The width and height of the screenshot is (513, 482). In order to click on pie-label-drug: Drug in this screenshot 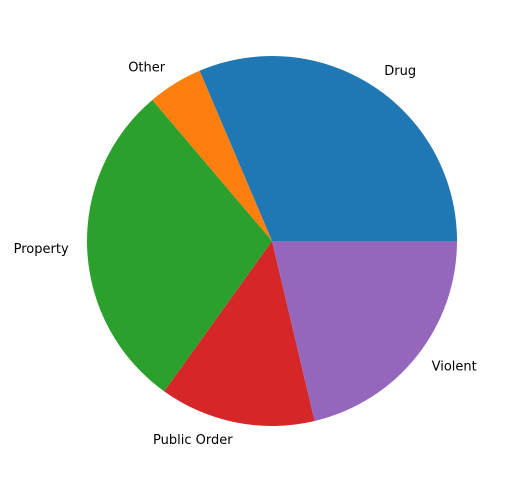, I will do `click(400, 71)`.